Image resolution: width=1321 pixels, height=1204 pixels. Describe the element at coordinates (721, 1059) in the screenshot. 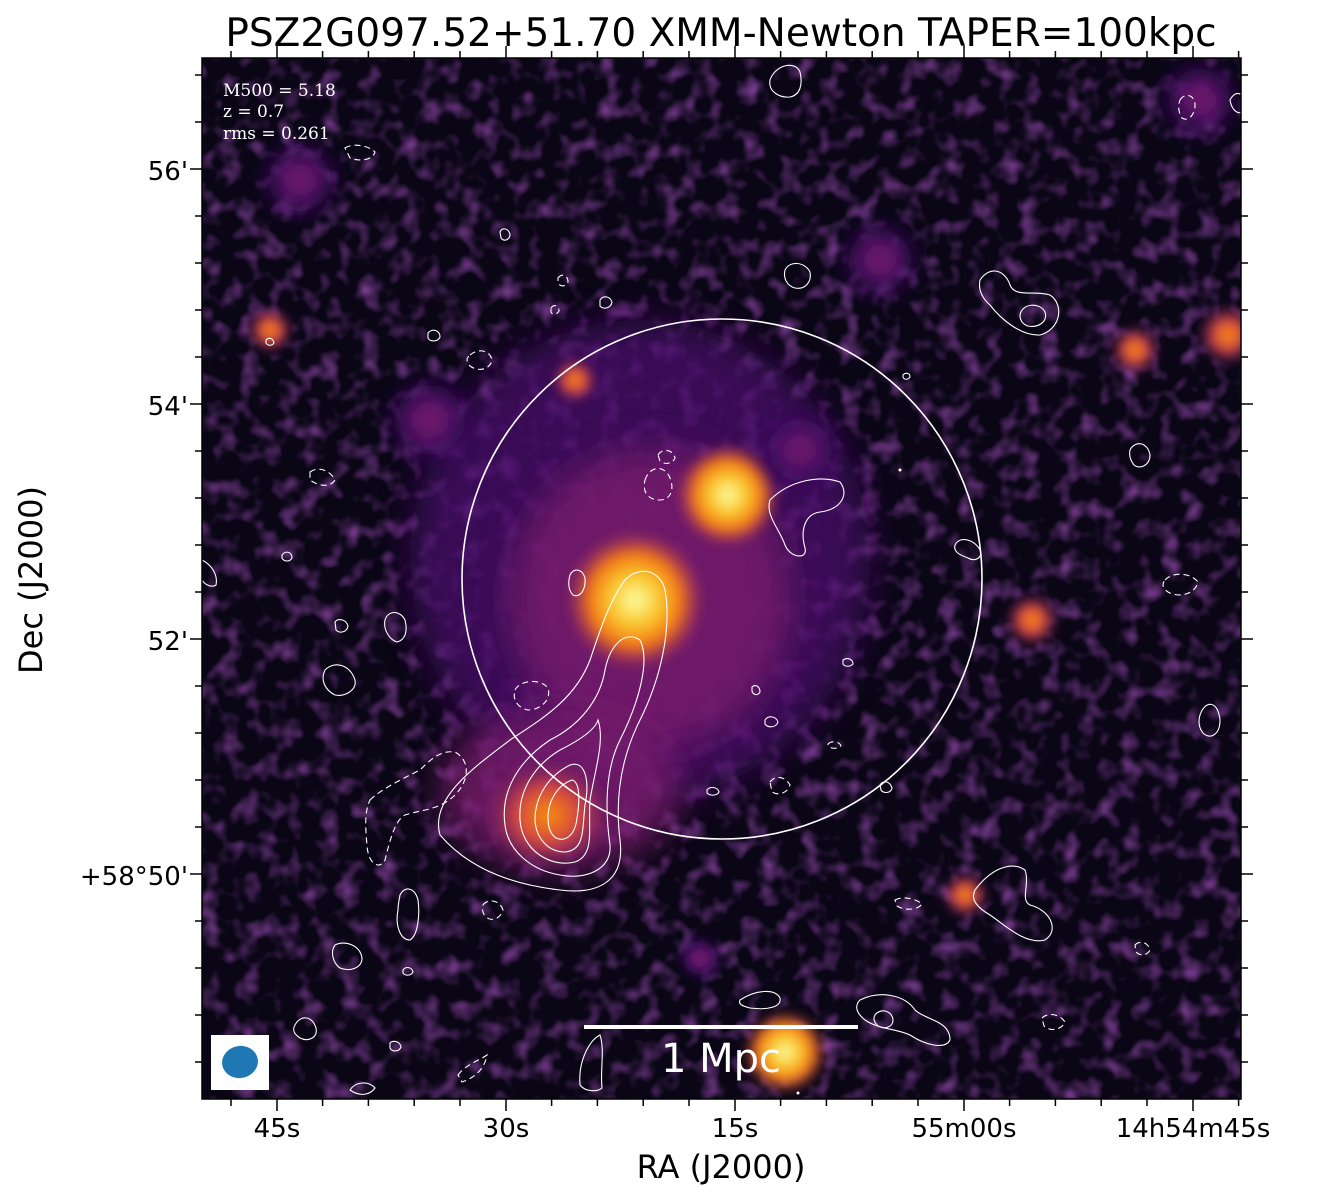

I see `scale-bar-label: 1 Mpc` at that location.